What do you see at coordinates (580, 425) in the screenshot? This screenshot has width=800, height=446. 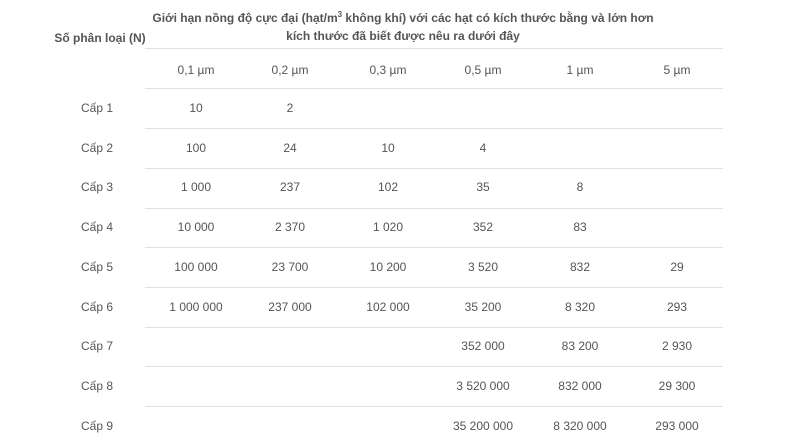 I see `table-cell: 8 320 000` at bounding box center [580, 425].